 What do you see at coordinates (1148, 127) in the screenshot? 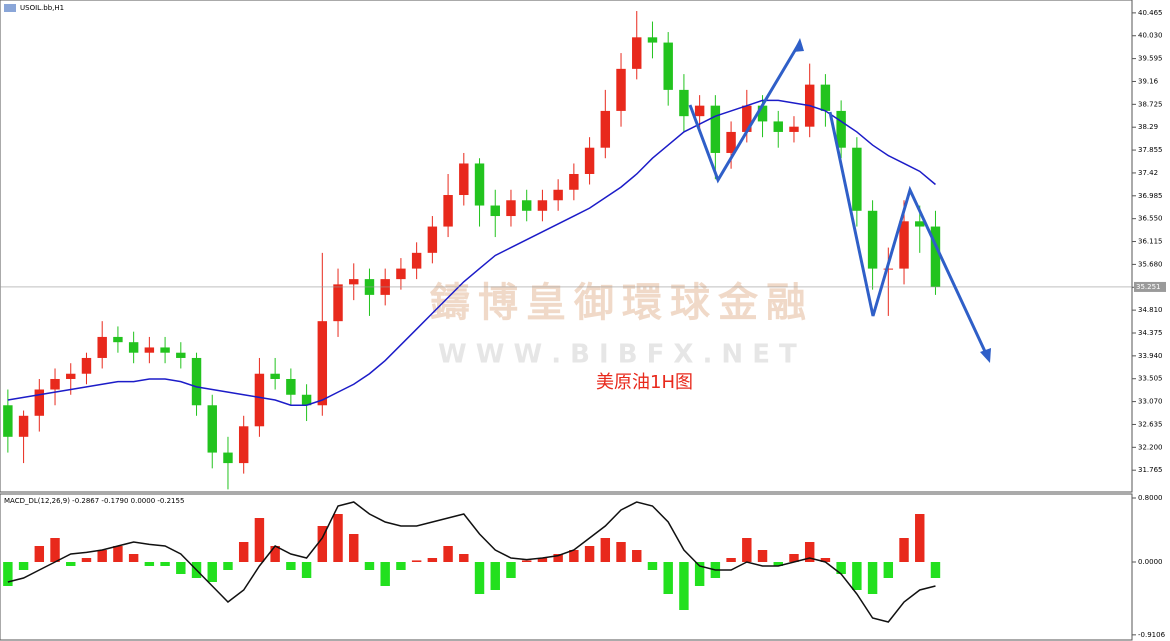
I see `y-tick-label: 38.29` at bounding box center [1148, 127].